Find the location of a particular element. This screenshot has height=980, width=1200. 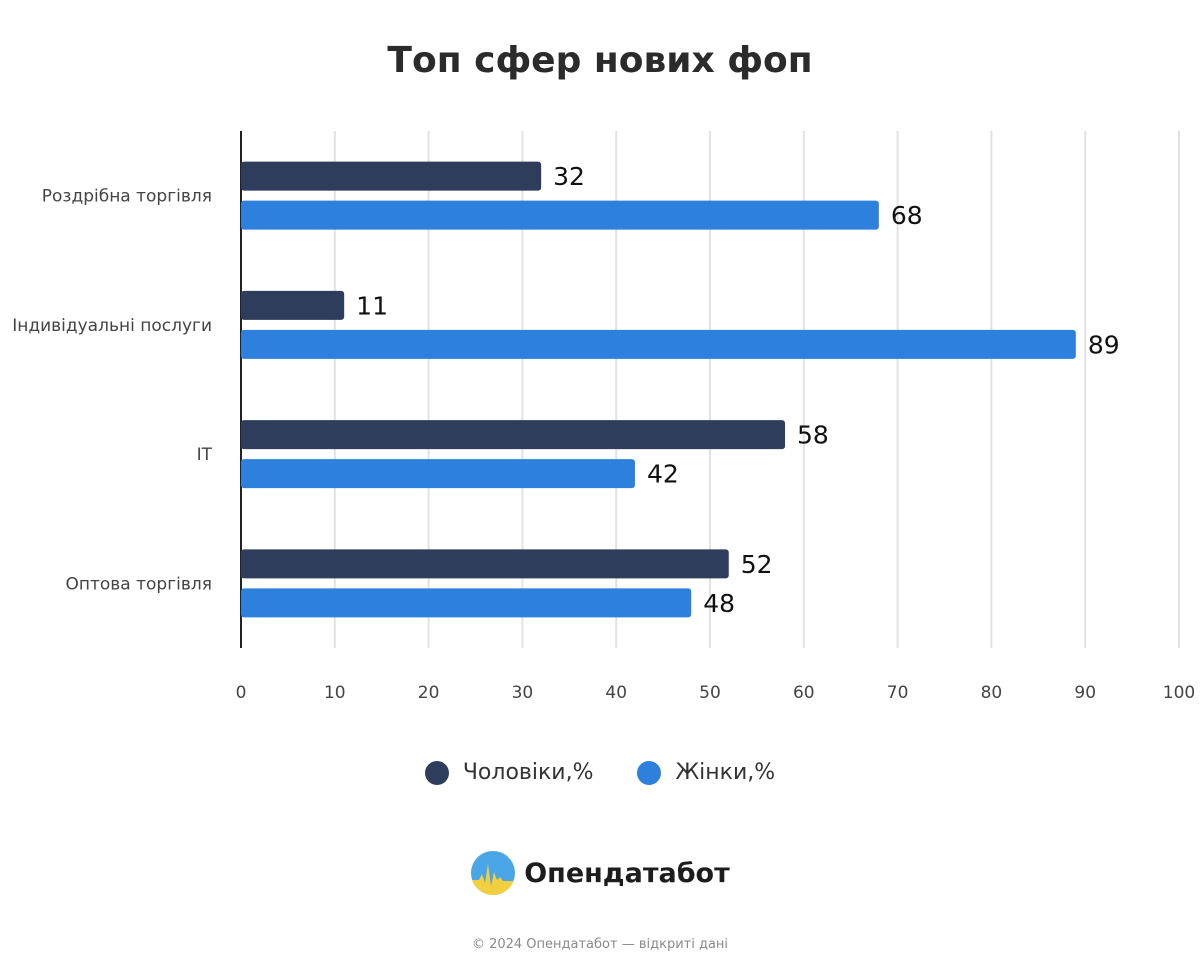

x-tick-label: 40 is located at coordinates (616, 693).